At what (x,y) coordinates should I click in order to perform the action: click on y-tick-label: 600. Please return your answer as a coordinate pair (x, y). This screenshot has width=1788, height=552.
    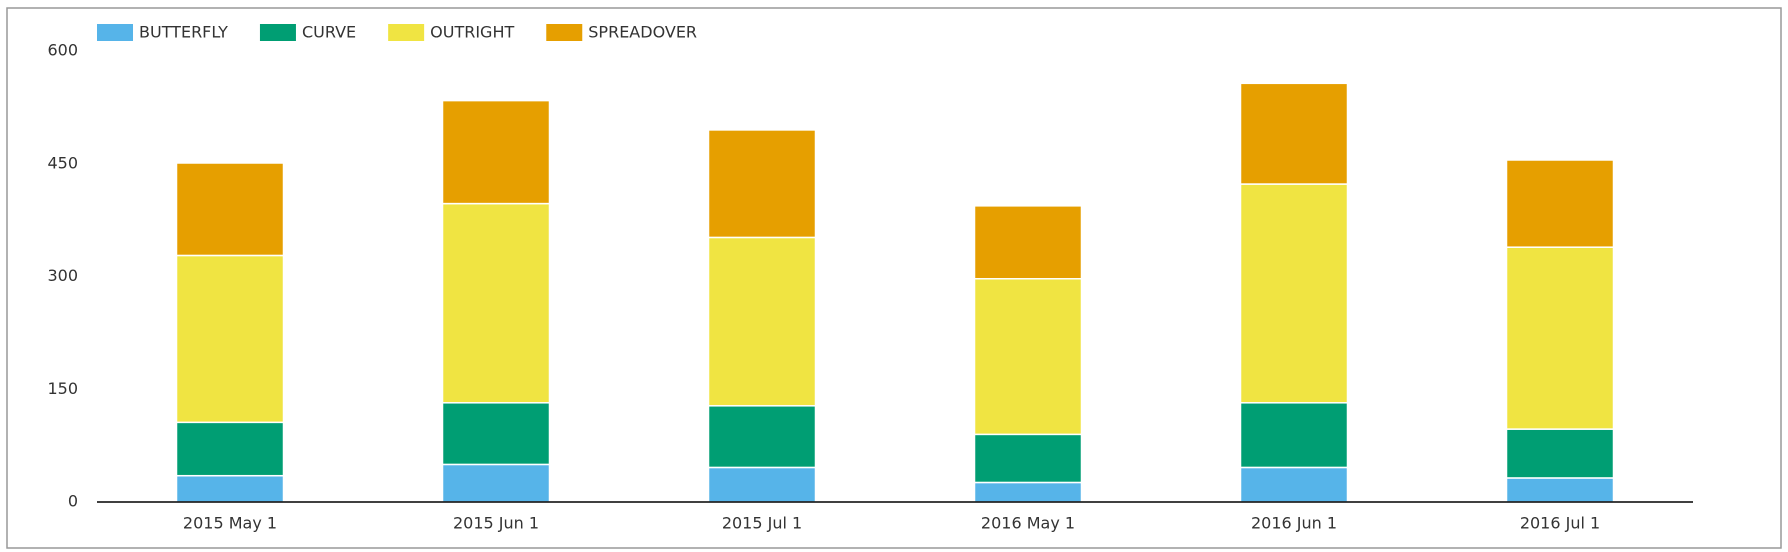
    Looking at the image, I should click on (62, 50).